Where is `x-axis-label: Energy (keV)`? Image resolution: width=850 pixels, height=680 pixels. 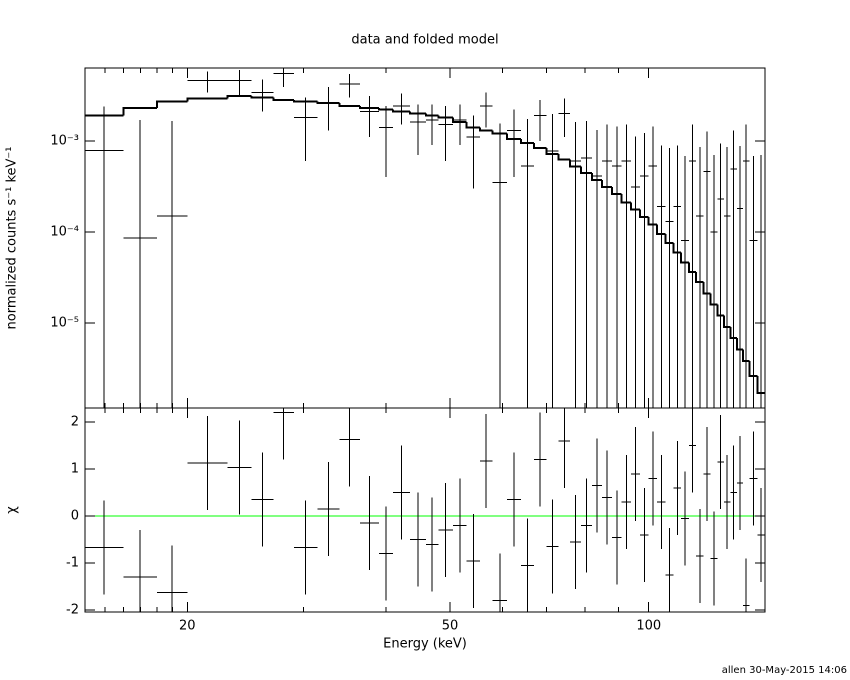 x-axis-label: Energy (keV) is located at coordinates (425, 644).